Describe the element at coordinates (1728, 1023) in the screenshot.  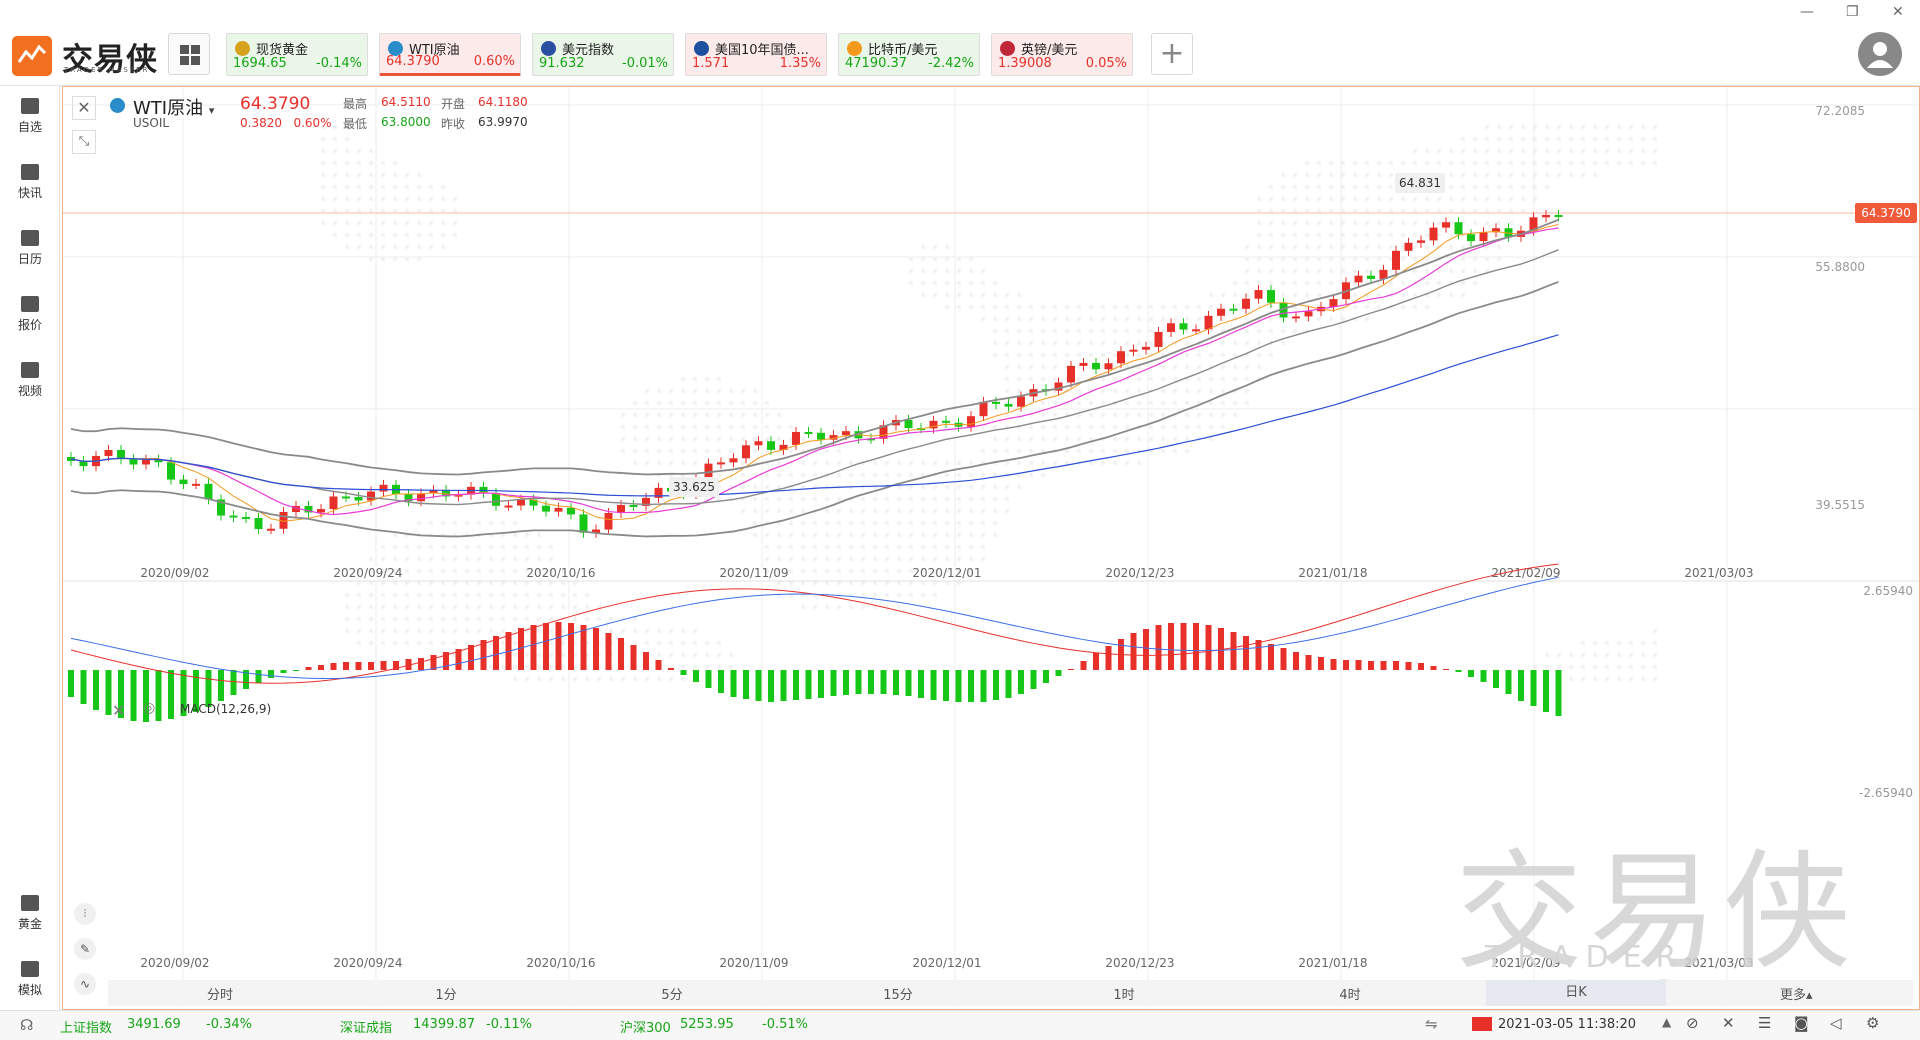
I see `tools-icon: ✕` at that location.